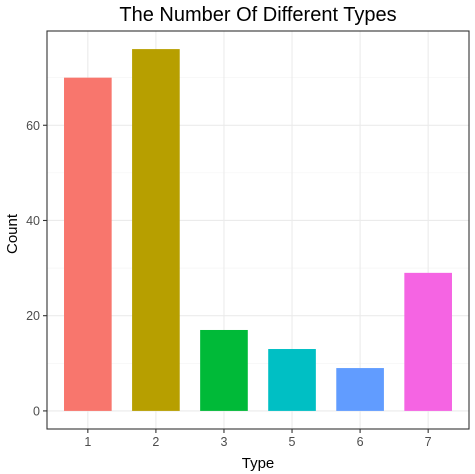 The height and width of the screenshot is (474, 475). What do you see at coordinates (33, 316) in the screenshot?
I see `y-tick-label: 20` at bounding box center [33, 316].